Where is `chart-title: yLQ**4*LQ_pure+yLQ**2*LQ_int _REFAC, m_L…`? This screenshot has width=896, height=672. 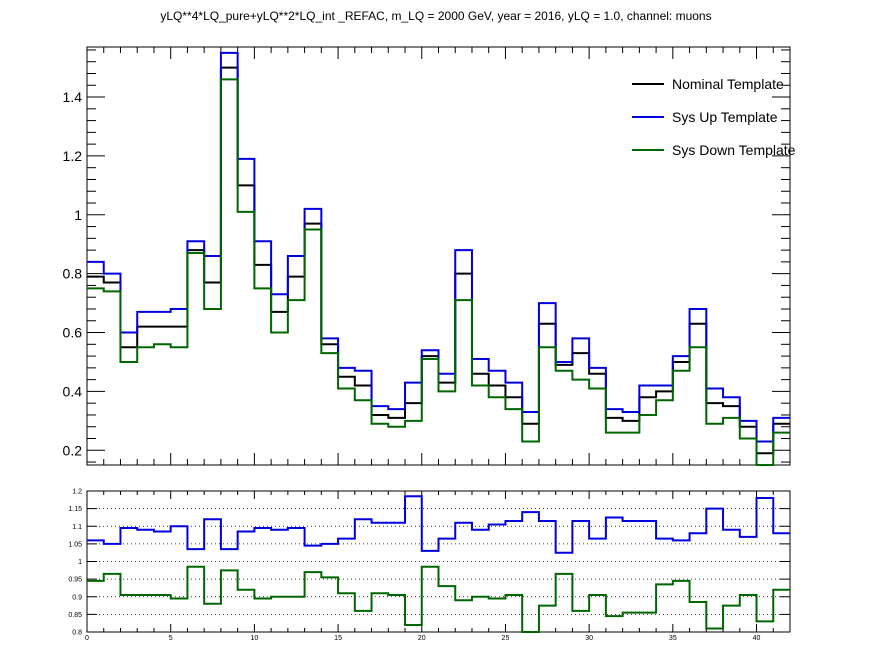
chart-title: yLQ**4*LQ_pure+yLQ**2*LQ_int _REFAC, m_L… is located at coordinates (435, 16).